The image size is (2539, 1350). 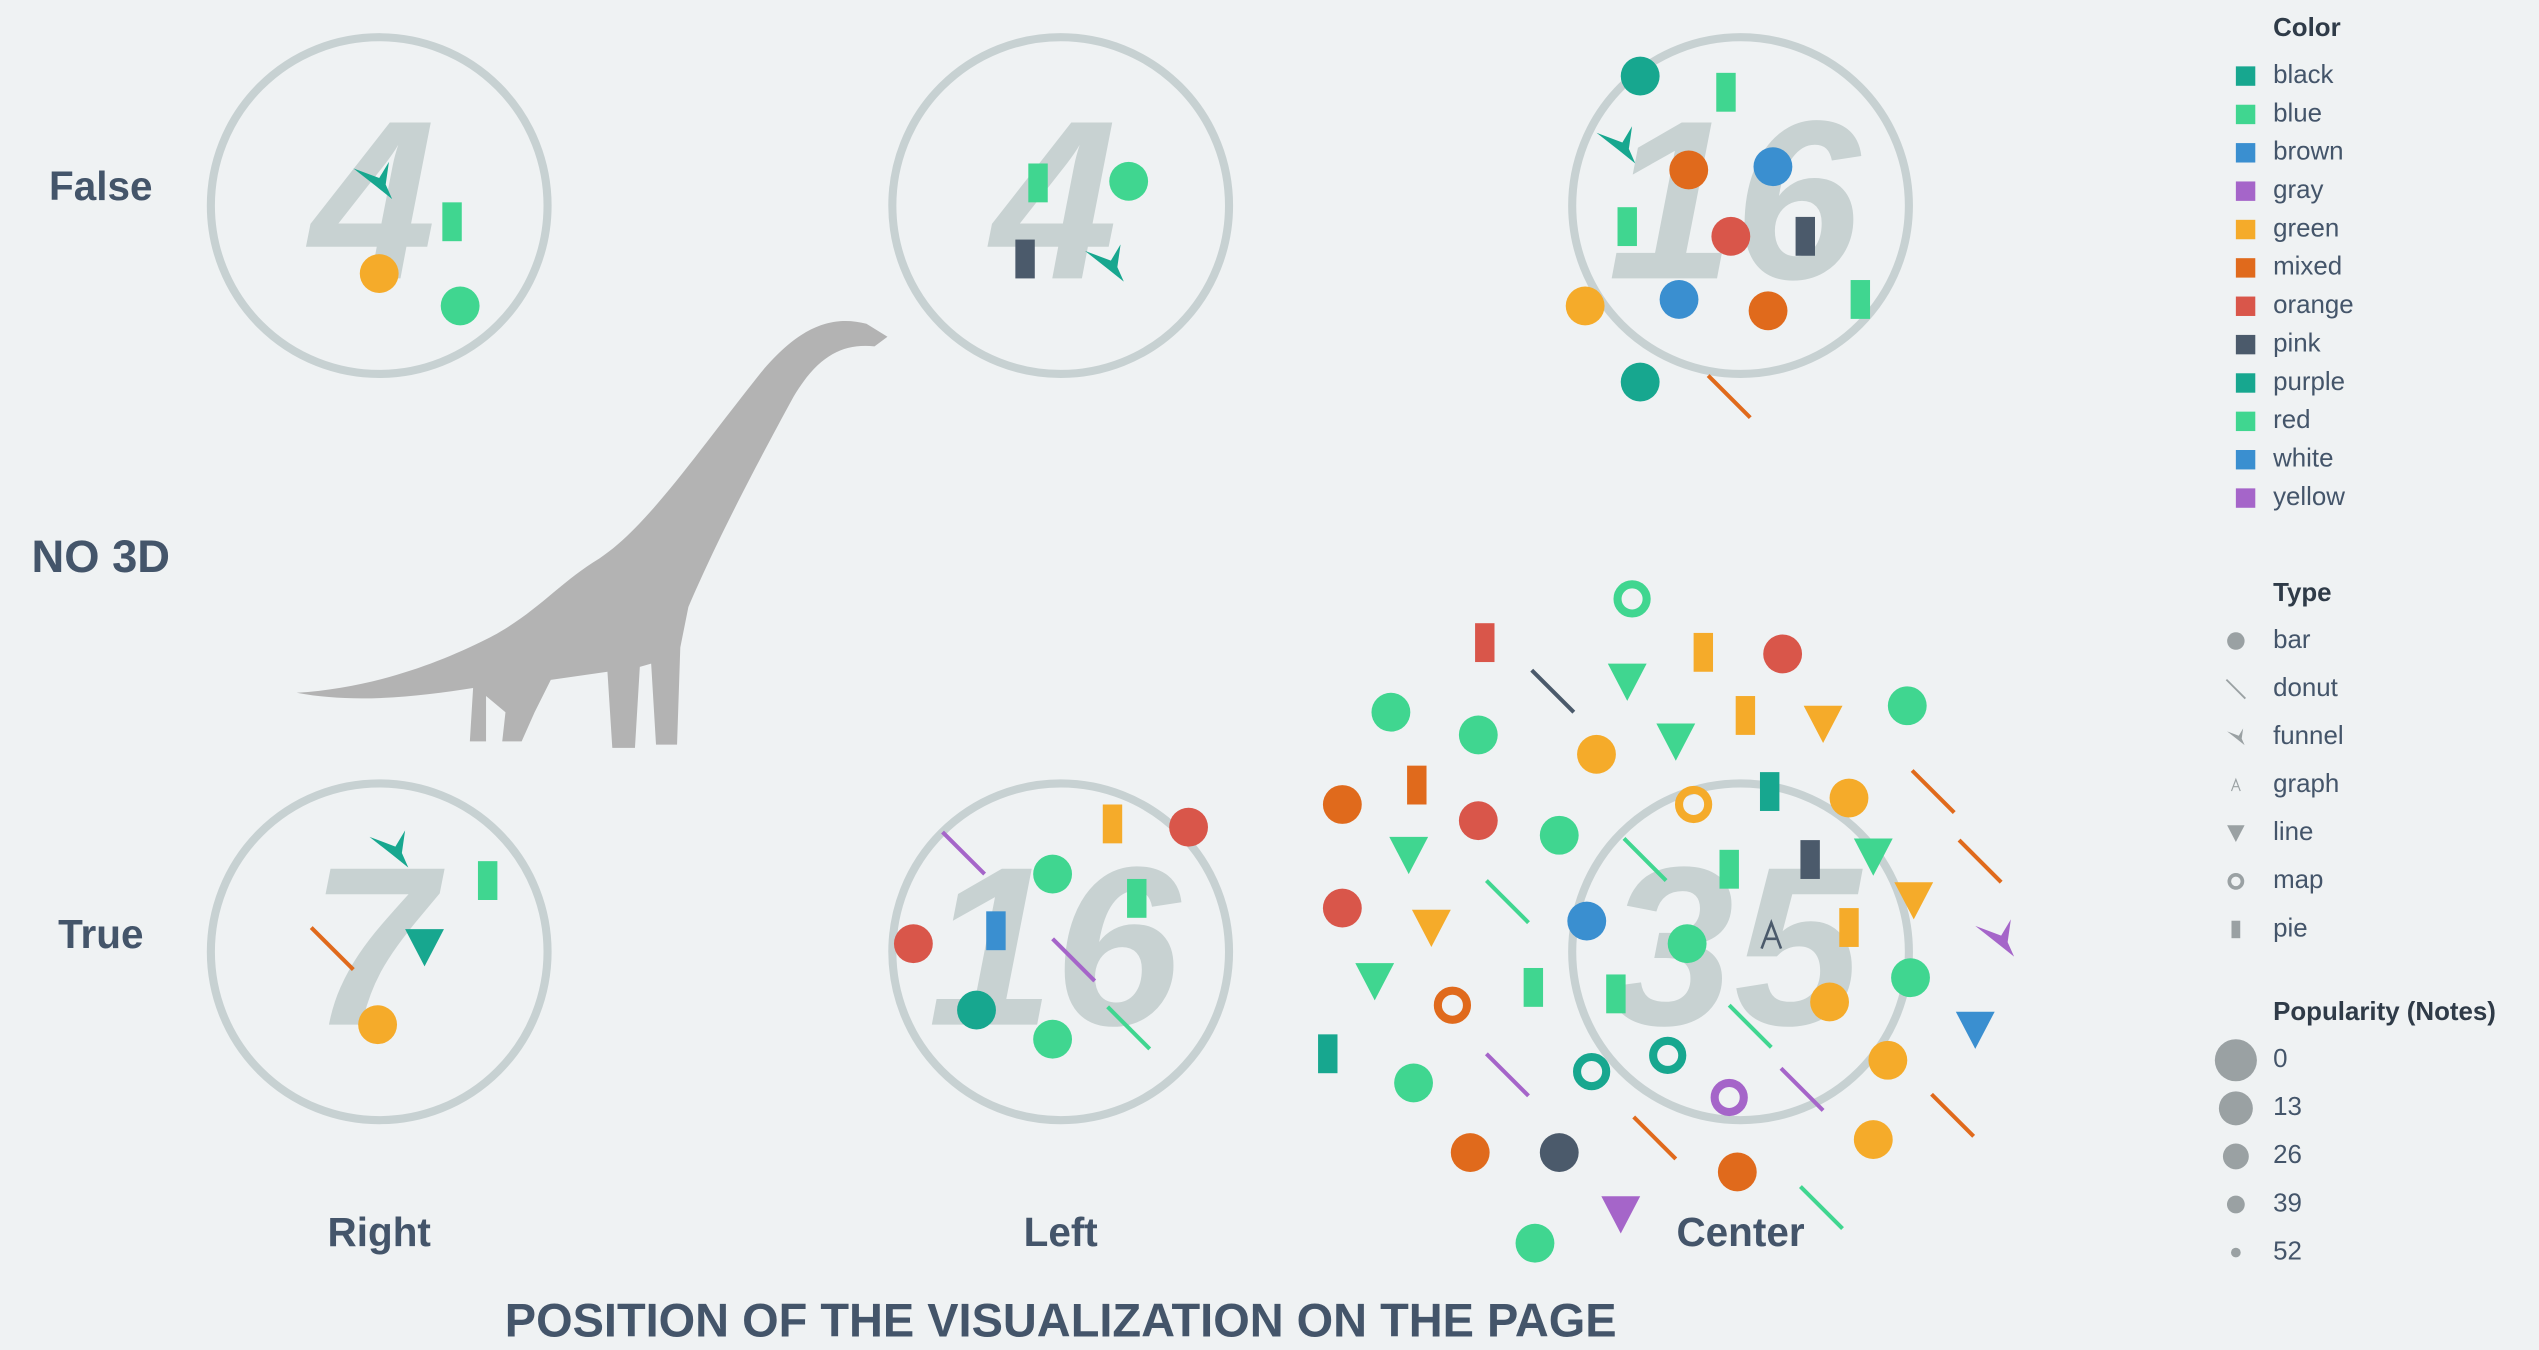 I want to click on legend-label: 39, so click(x=2287, y=1203).